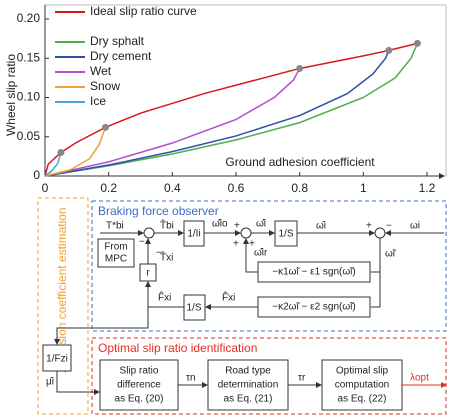  I want to click on x-tick-label: 0.8, so click(299, 188).